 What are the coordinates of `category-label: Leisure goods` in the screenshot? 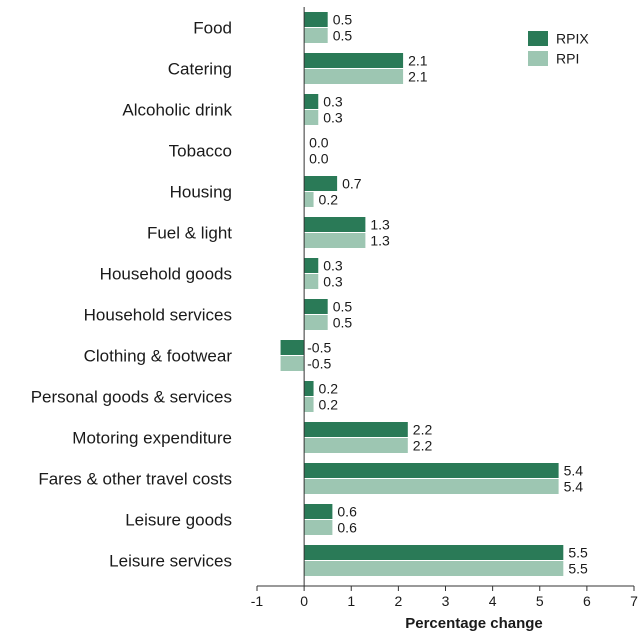 It's located at (178, 520).